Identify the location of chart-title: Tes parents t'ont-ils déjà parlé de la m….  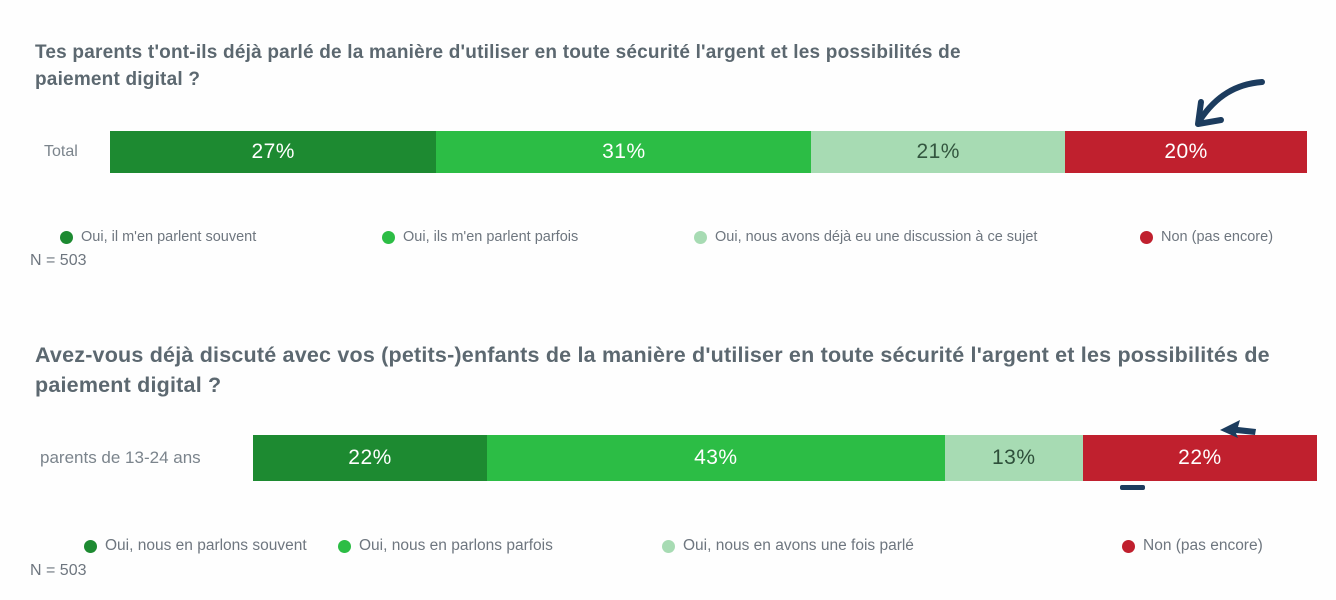
(498, 65).